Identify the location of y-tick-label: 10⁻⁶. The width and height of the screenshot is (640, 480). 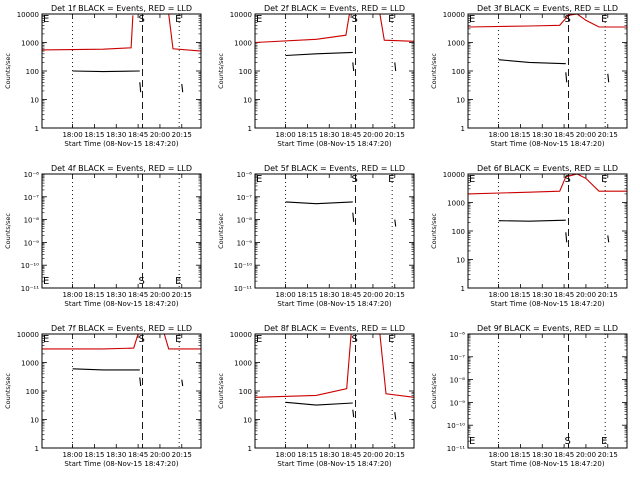
(458, 335).